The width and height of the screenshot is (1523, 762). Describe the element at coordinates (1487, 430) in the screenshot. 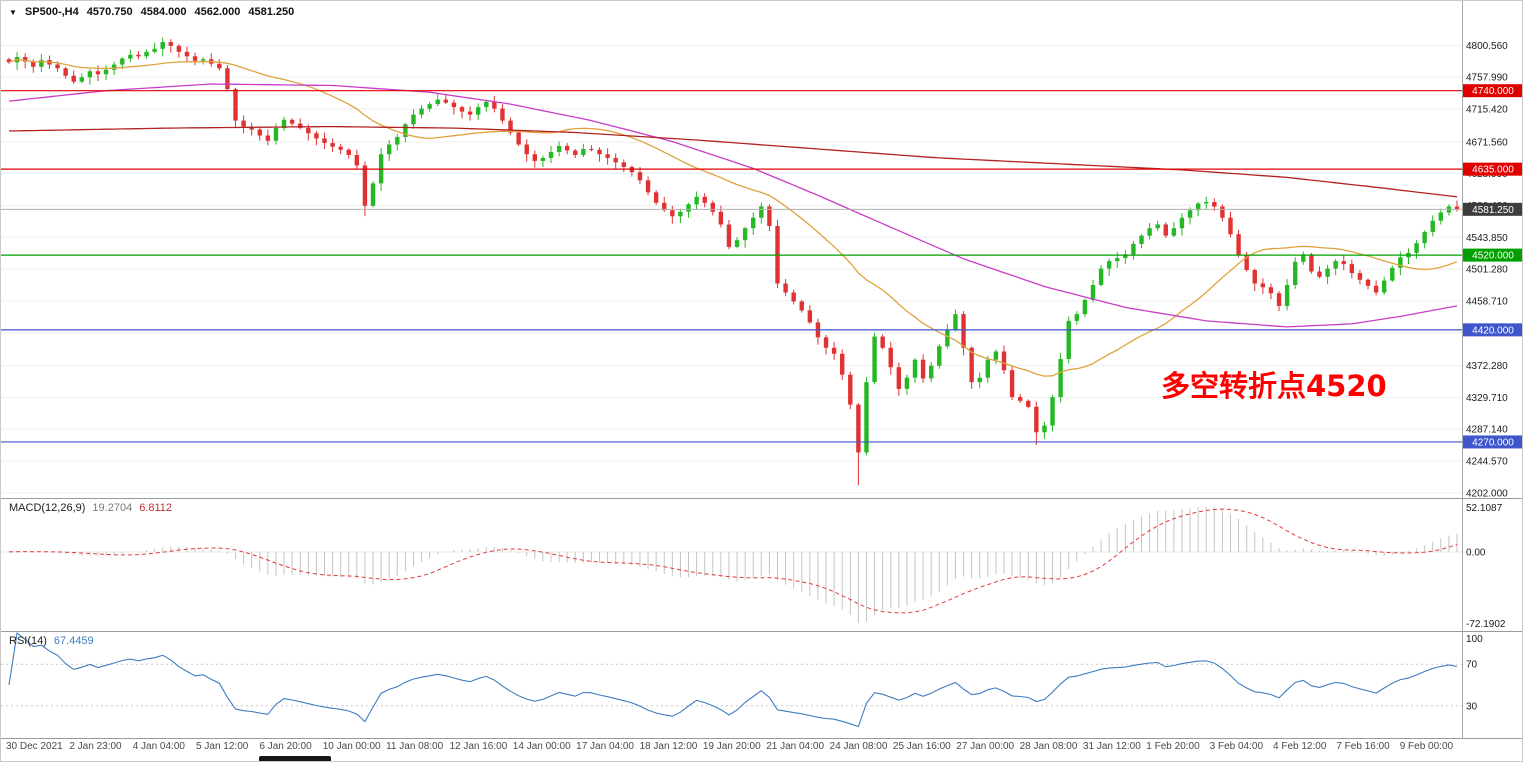

I see `svg-text: 4287.140` at that location.